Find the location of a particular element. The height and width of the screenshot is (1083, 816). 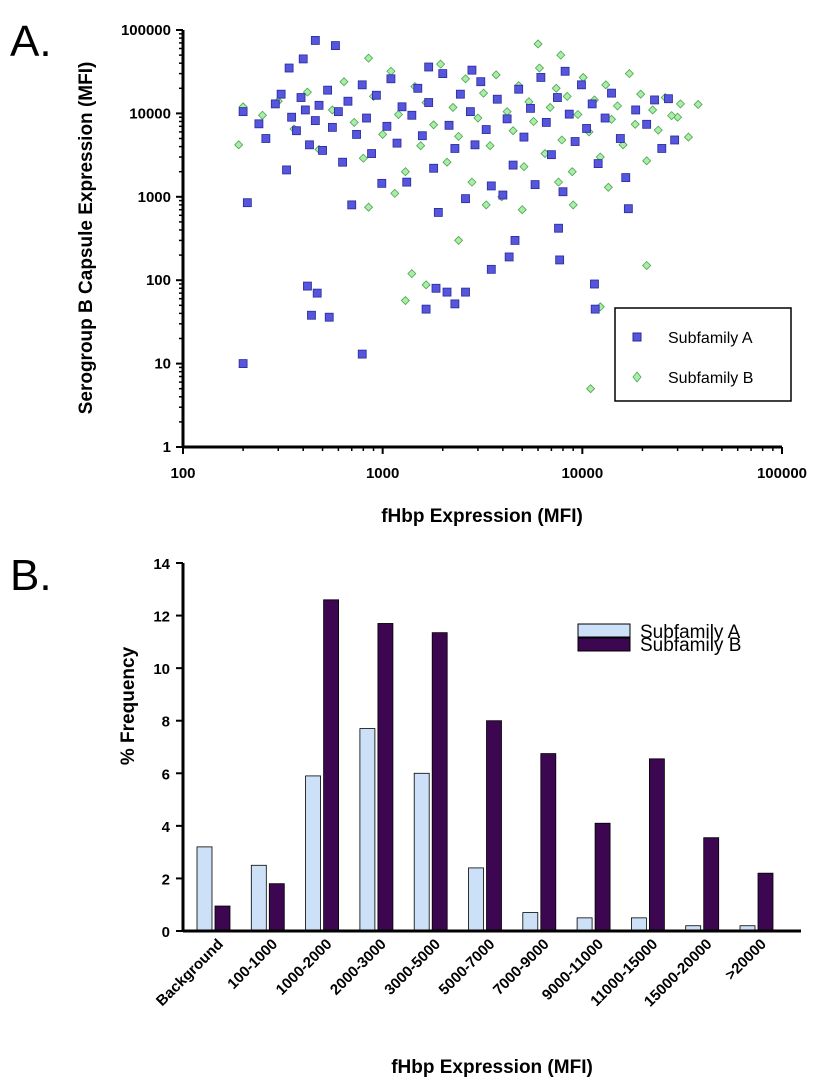

y-tick-label: 1 is located at coordinates (167, 447).